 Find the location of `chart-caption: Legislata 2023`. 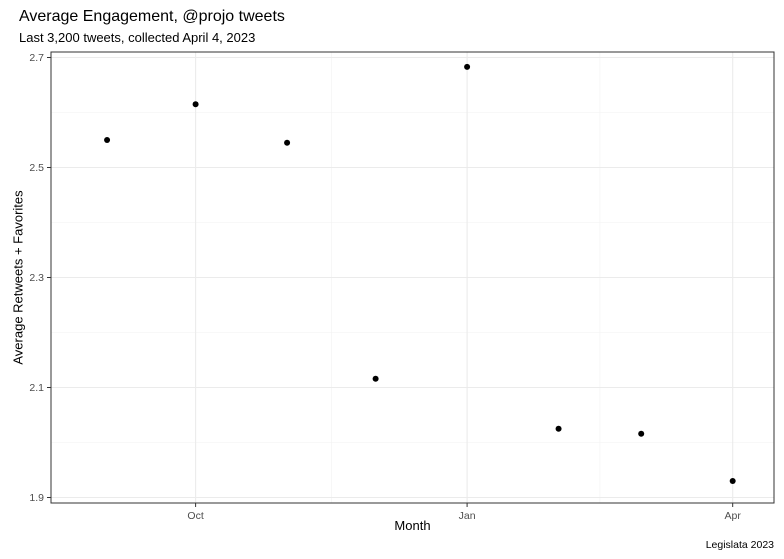

chart-caption: Legislata 2023 is located at coordinates (740, 545).